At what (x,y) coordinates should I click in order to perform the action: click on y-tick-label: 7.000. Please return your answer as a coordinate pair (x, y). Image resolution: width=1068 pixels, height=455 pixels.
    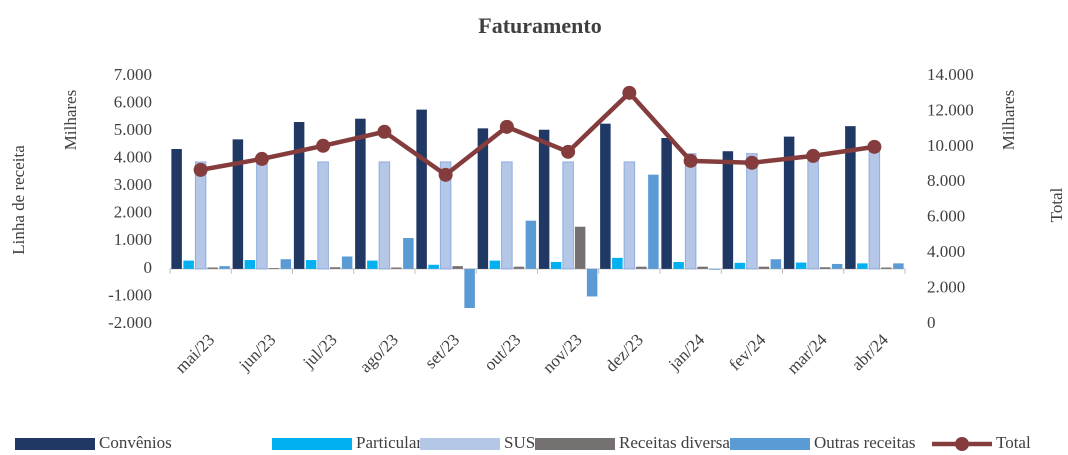
    Looking at the image, I should click on (133, 74).